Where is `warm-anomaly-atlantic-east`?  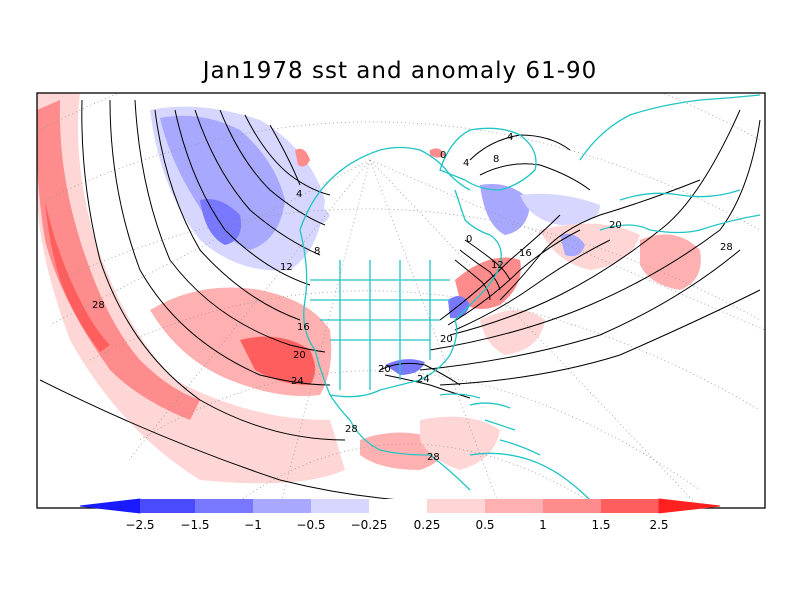
warm-anomaly-atlantic-east is located at coordinates (670, 262).